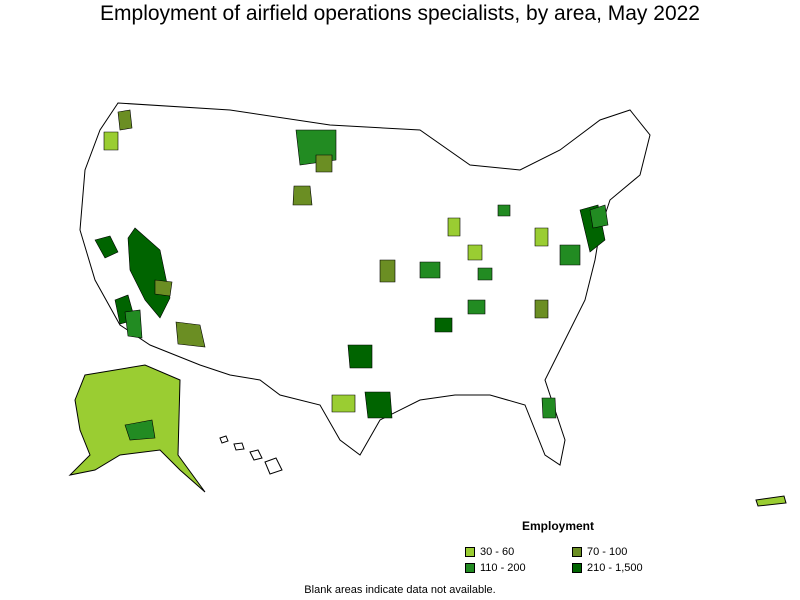 This screenshot has width=800, height=600. Describe the element at coordinates (771, 501) in the screenshot. I see `puerto-rico` at that location.